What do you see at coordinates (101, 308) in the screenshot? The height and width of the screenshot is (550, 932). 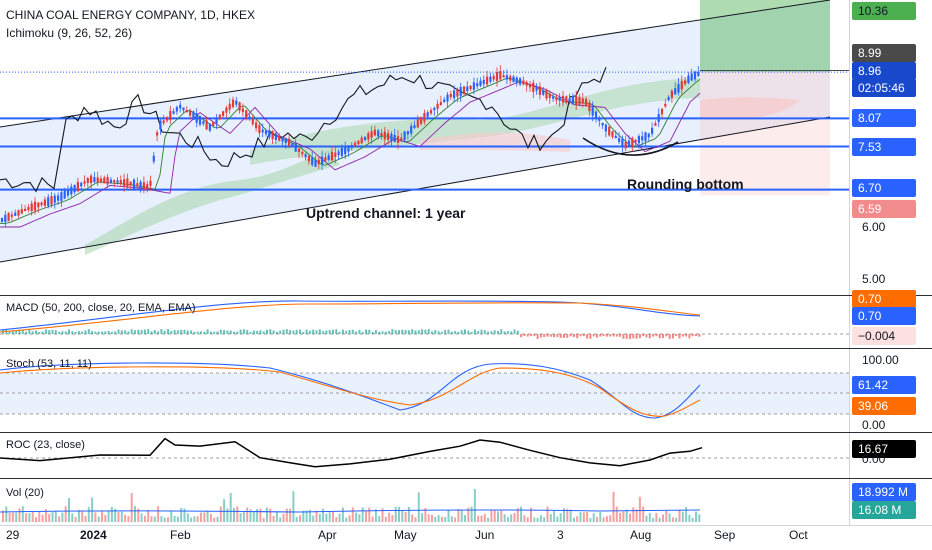 I see `macd-legend: MACD (50, 200, close, 20, EMA, EMA)` at bounding box center [101, 308].